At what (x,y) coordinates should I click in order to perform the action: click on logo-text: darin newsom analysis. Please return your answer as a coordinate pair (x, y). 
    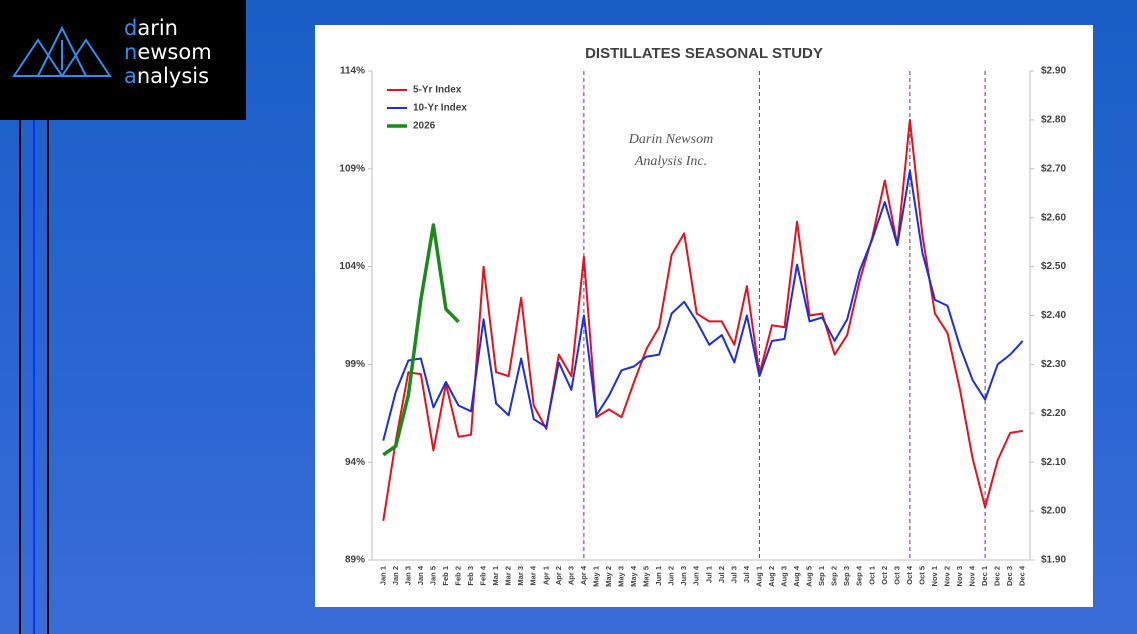
    Looking at the image, I should click on (168, 52).